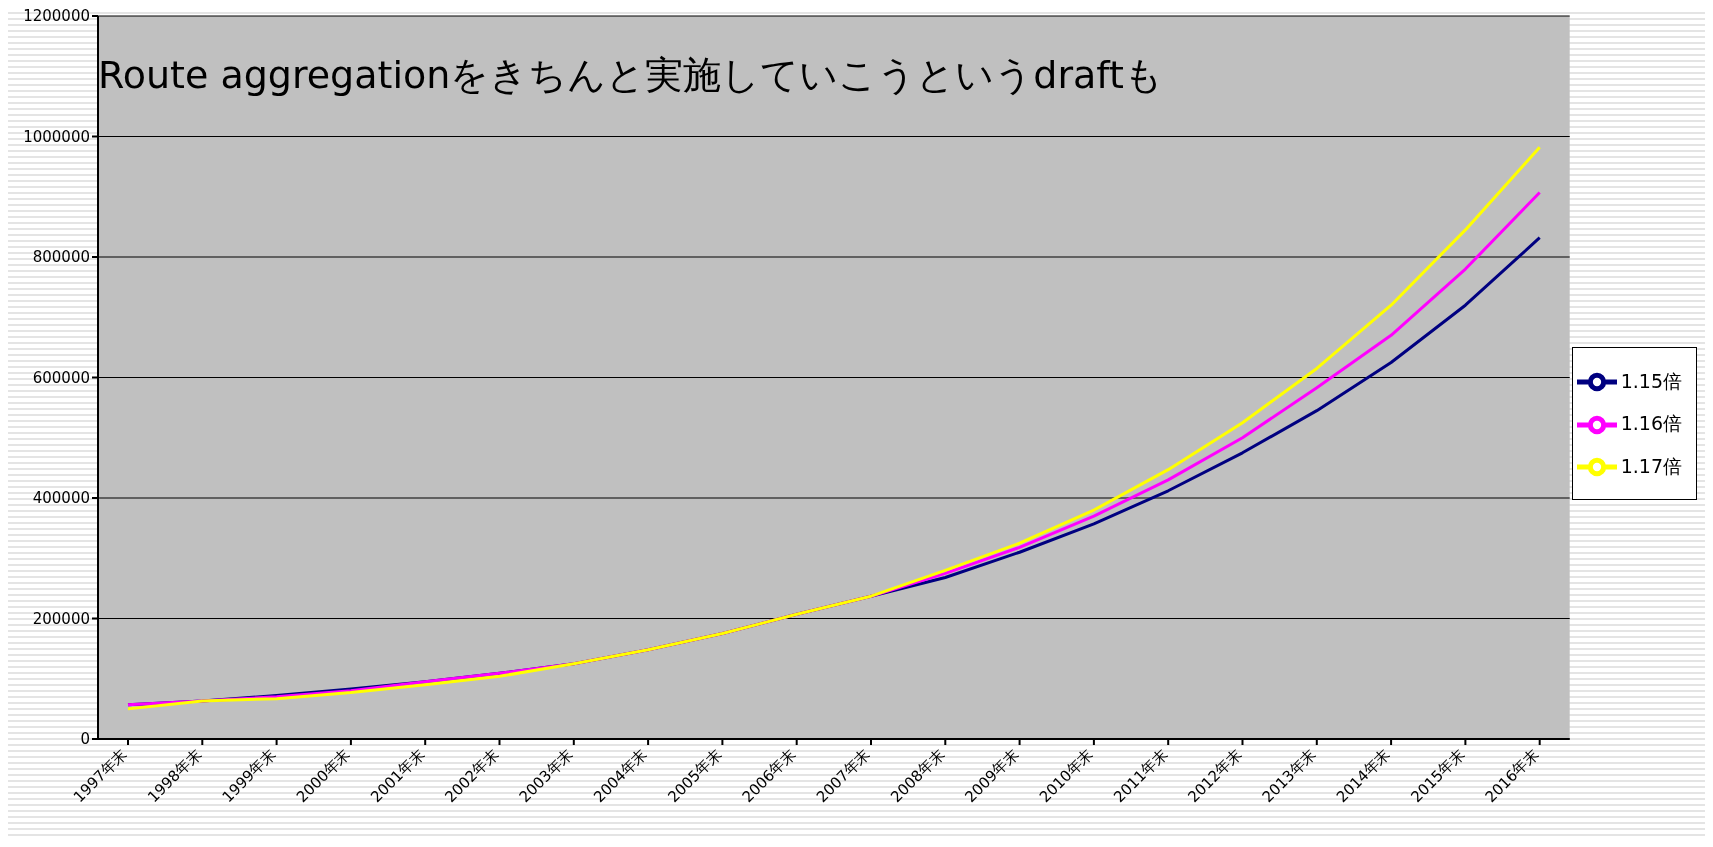 This screenshot has width=1713, height=847. Describe the element at coordinates (61, 257) in the screenshot. I see `y-tick-label: 800000` at that location.